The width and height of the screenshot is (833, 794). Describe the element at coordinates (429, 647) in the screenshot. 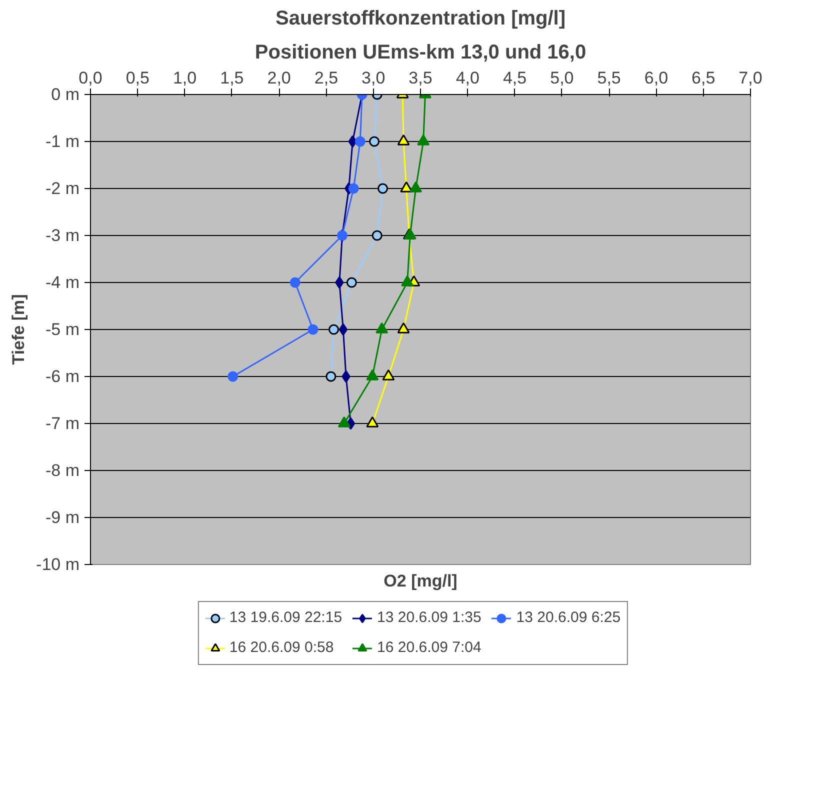

I see `legend-label: 16 20.6.09 7:04` at that location.